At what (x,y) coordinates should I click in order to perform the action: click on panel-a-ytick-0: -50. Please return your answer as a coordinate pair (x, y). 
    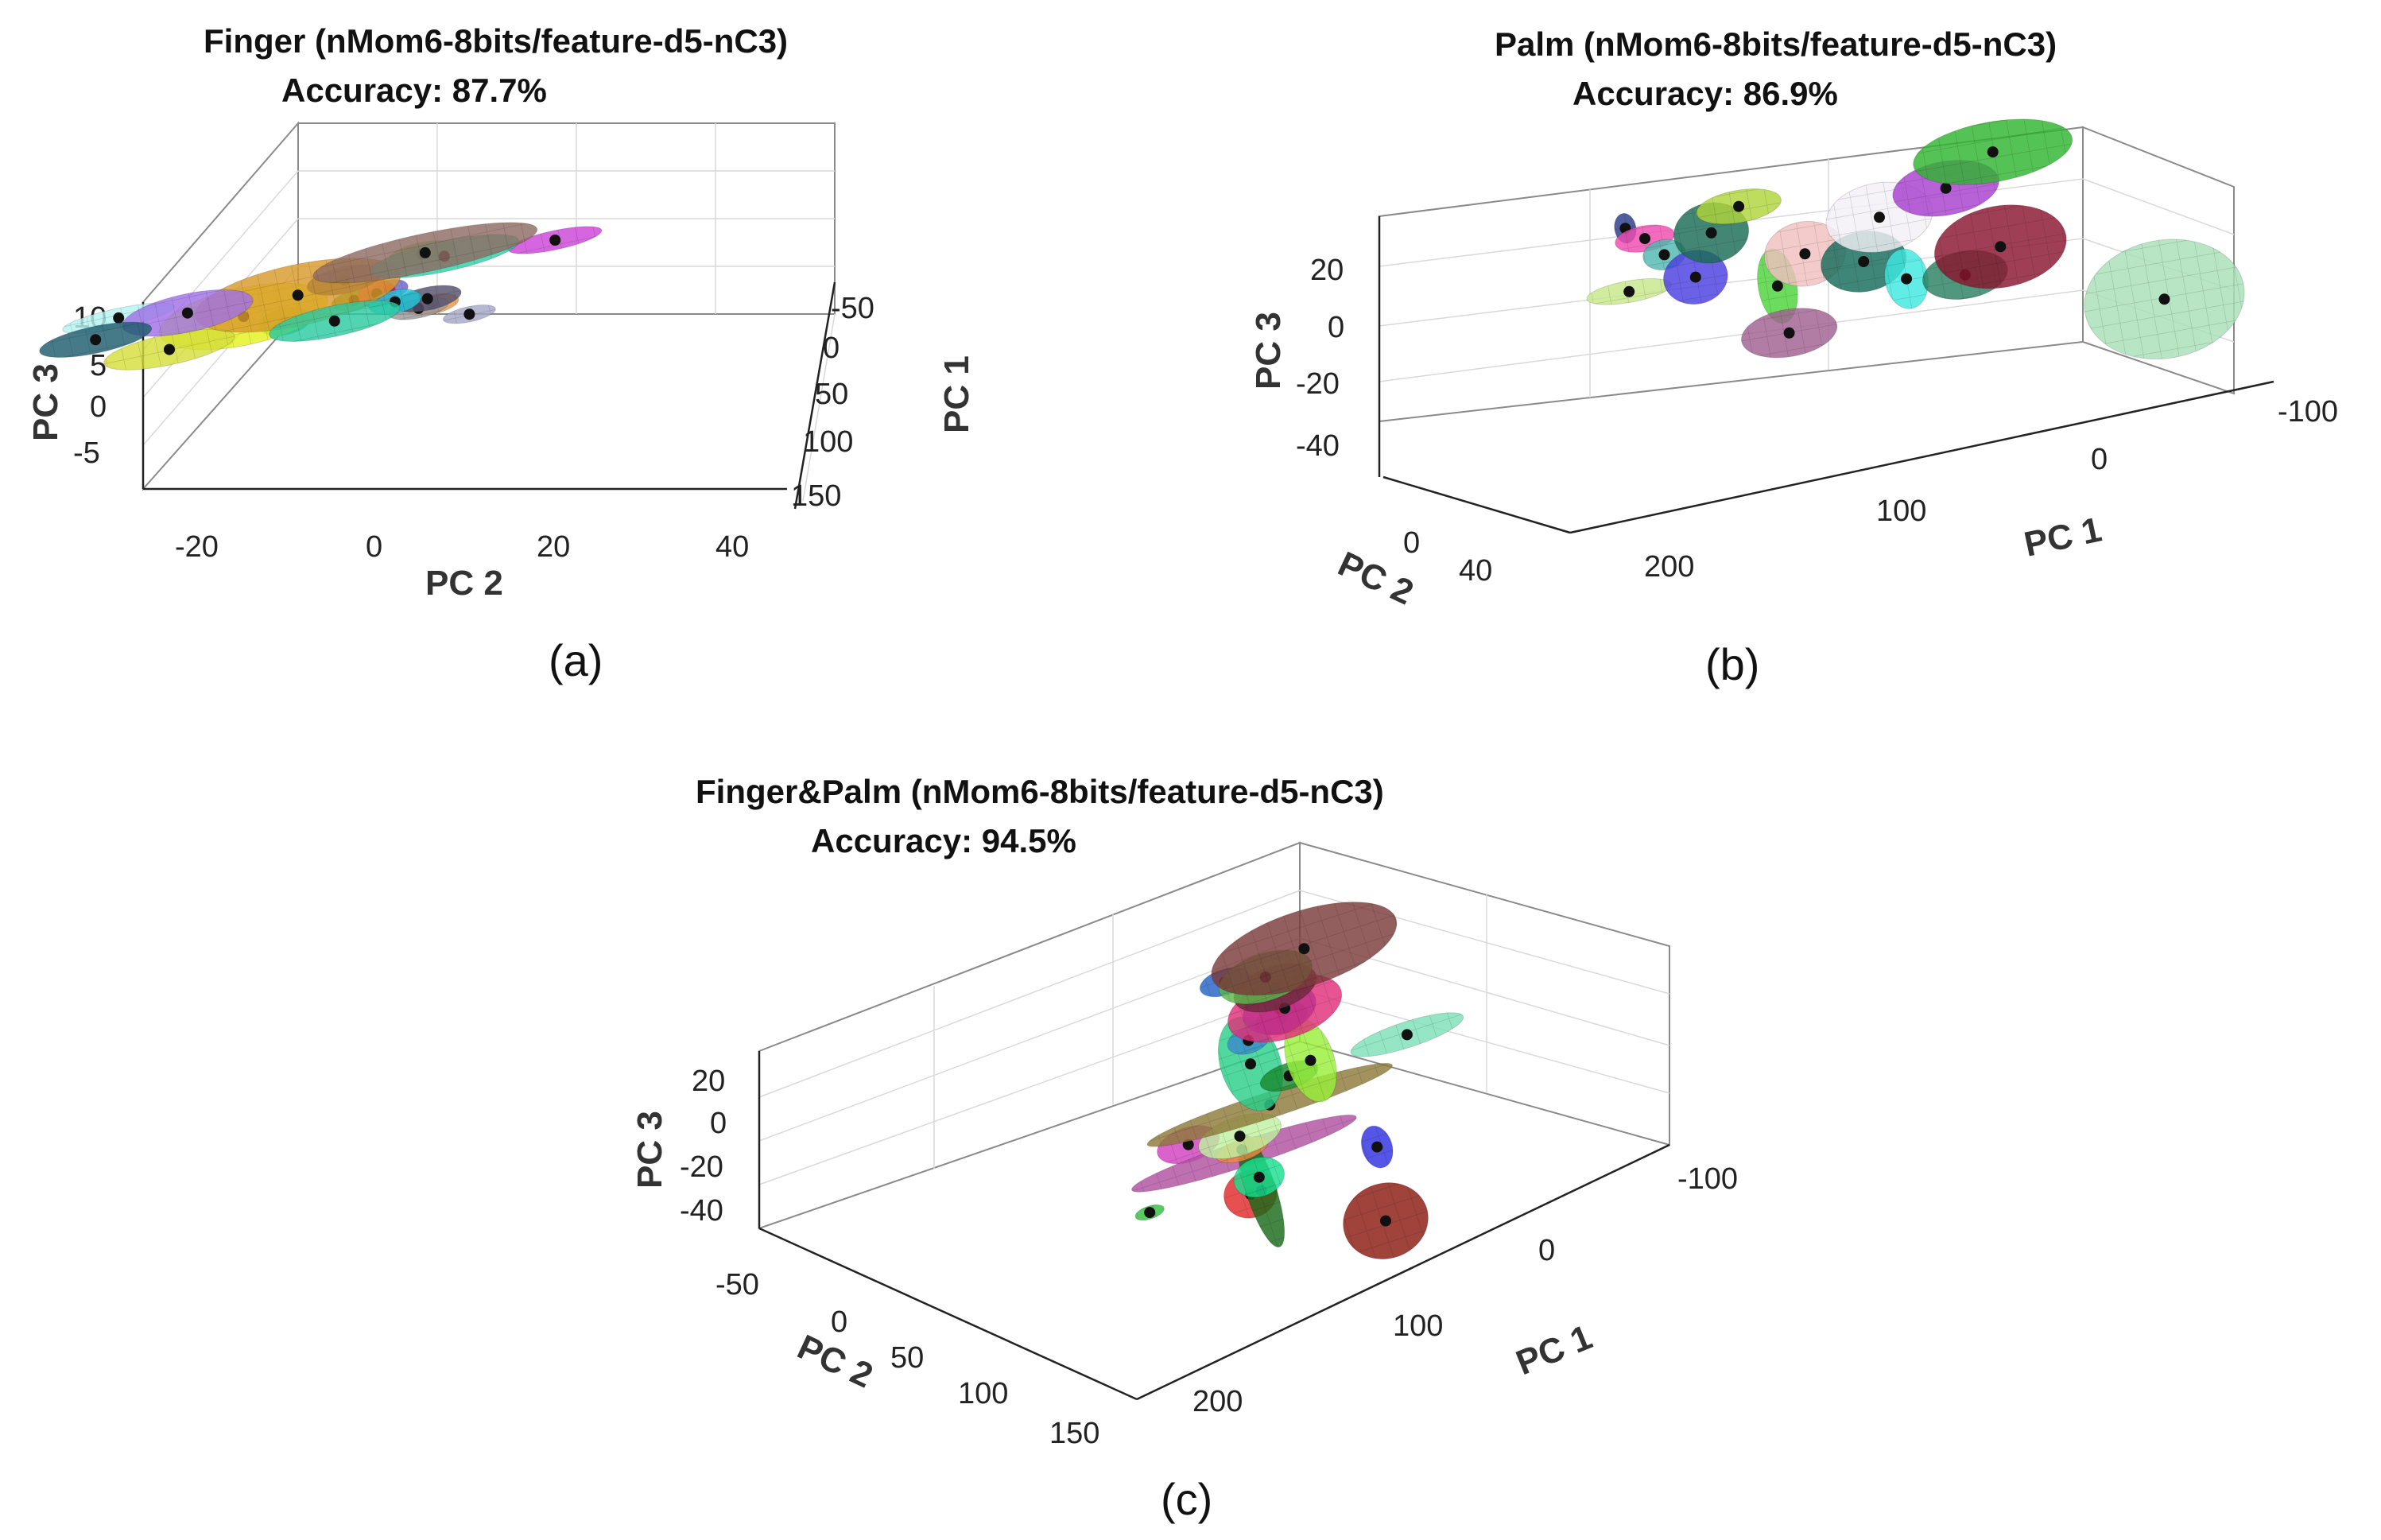
    Looking at the image, I should click on (852, 308).